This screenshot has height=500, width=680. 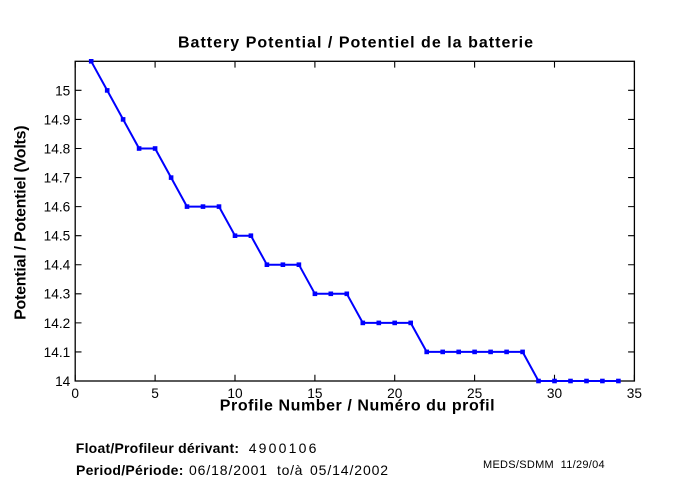 What do you see at coordinates (57, 352) in the screenshot?
I see `svg-text: 14.1` at bounding box center [57, 352].